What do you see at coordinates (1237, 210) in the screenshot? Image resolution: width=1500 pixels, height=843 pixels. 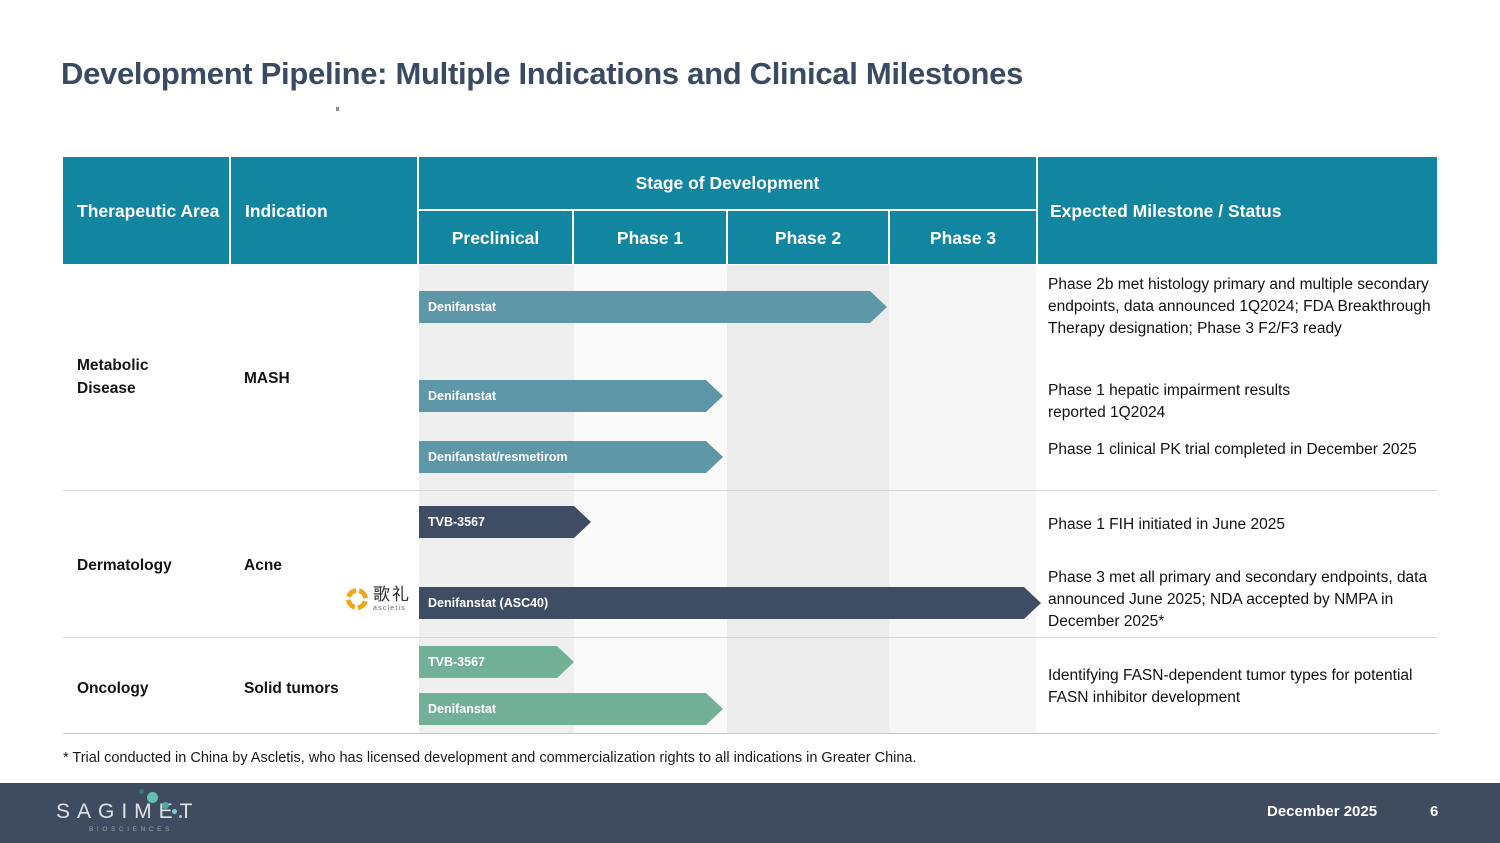 I see `header-expected-milestone: Expected Milestone / Status` at bounding box center [1237, 210].